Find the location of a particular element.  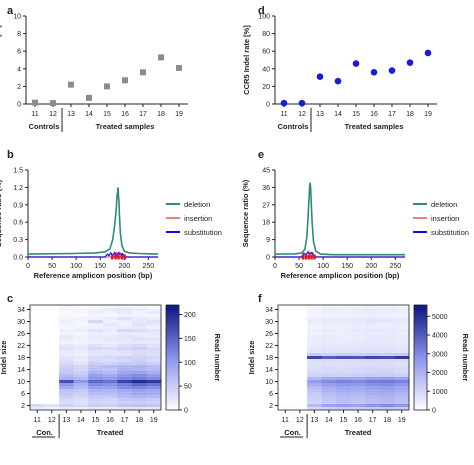

y-tick-label: 80 is located at coordinates (266, 34).